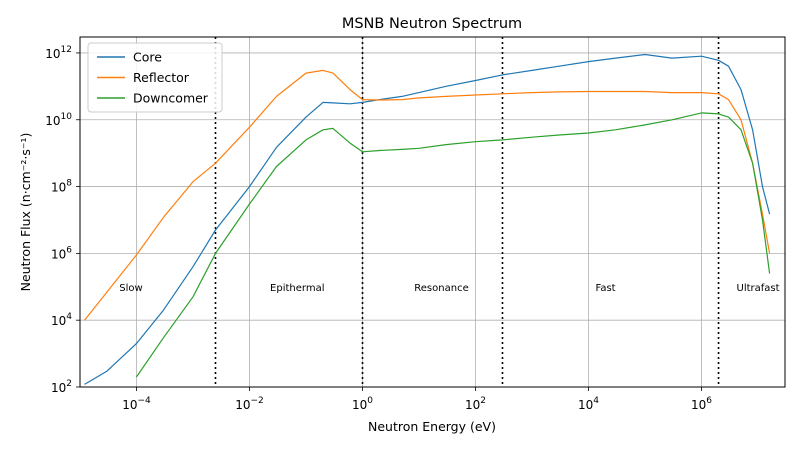  What do you see at coordinates (147, 57) in the screenshot?
I see `legend-label: Core` at bounding box center [147, 57].